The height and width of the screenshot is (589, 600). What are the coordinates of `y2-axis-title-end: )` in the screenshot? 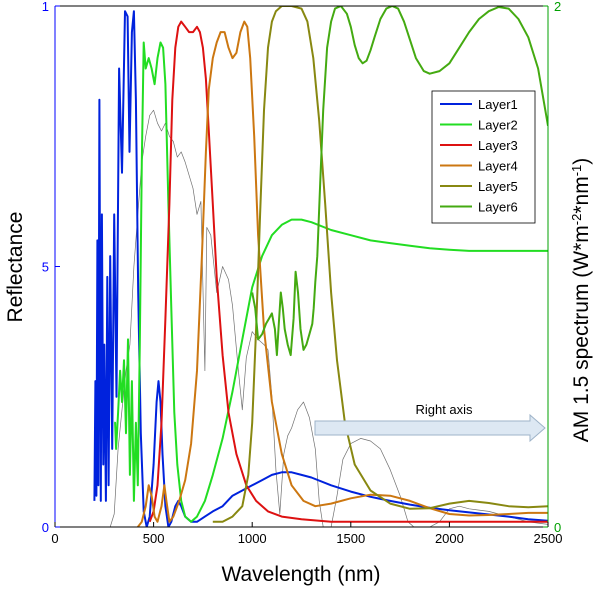 It's located at (581, 161).